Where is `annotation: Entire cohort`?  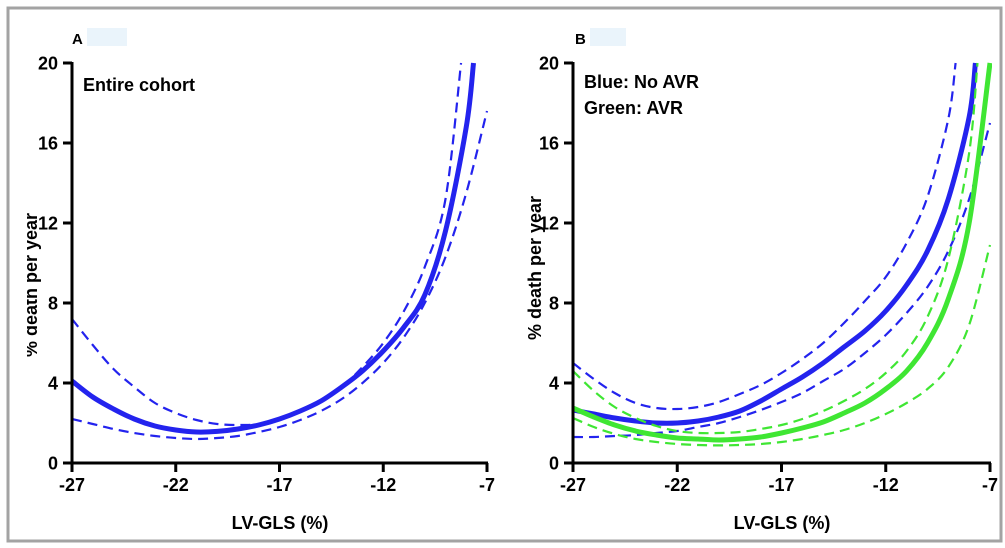 annotation: Entire cohort is located at coordinates (139, 85).